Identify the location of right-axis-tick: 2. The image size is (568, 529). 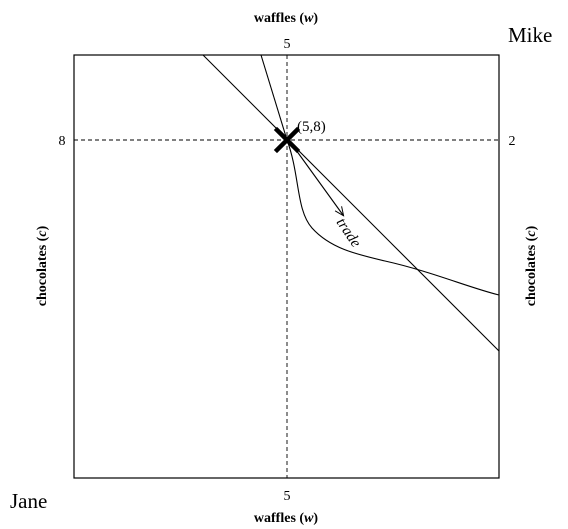
(512, 141).